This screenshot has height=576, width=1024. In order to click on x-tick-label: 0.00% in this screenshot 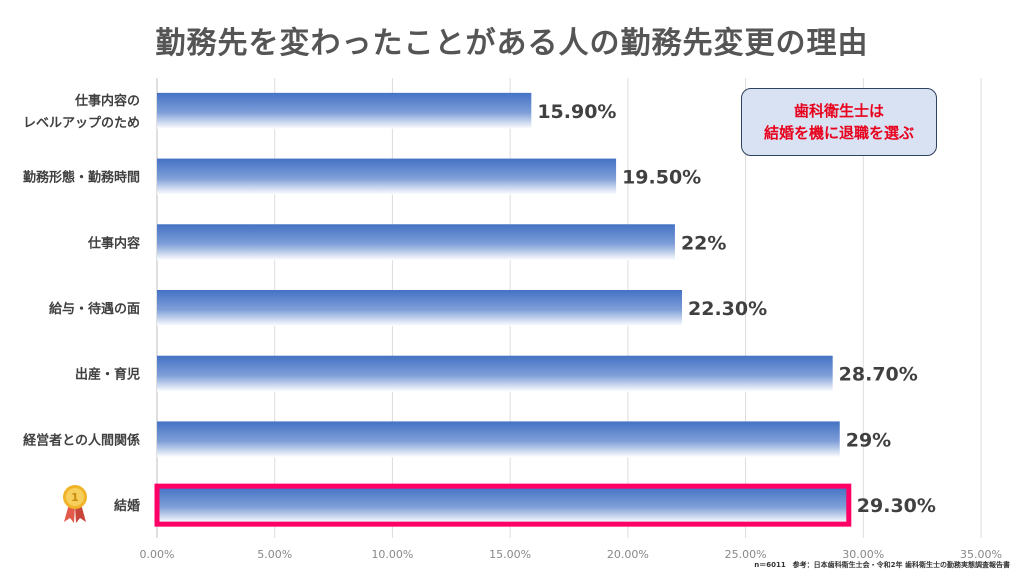, I will do `click(157, 554)`.